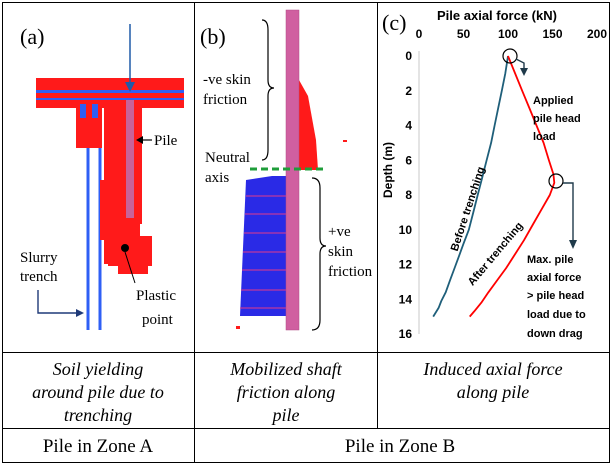 The image size is (612, 465). Describe the element at coordinates (408, 126) in the screenshot. I see `y-tick-label: 4` at that location.